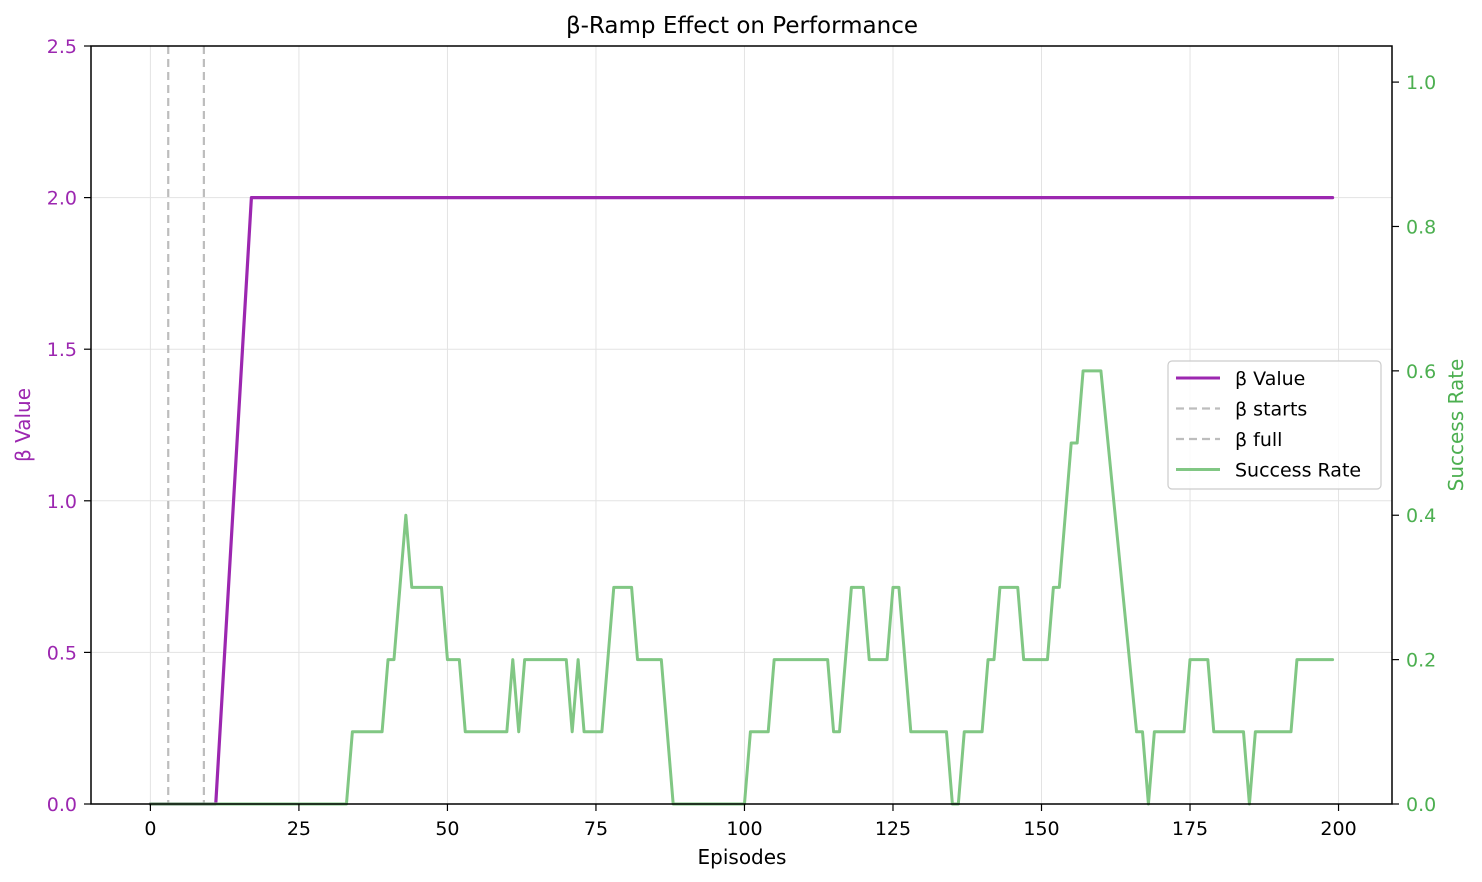 This screenshot has height=882, width=1482. I want to click on y-axis-left-label: β Value, so click(23, 425).